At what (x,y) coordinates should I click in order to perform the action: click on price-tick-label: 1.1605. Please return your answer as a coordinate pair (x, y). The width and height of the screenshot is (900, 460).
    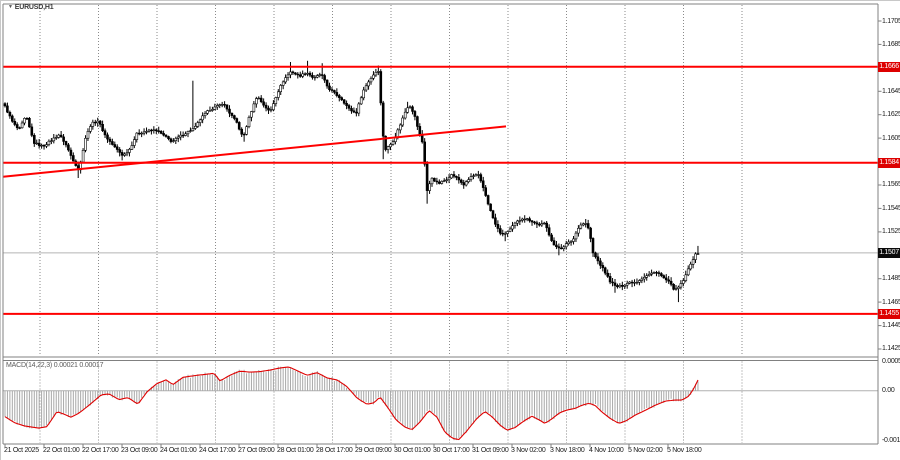
    Looking at the image, I should click on (891, 138).